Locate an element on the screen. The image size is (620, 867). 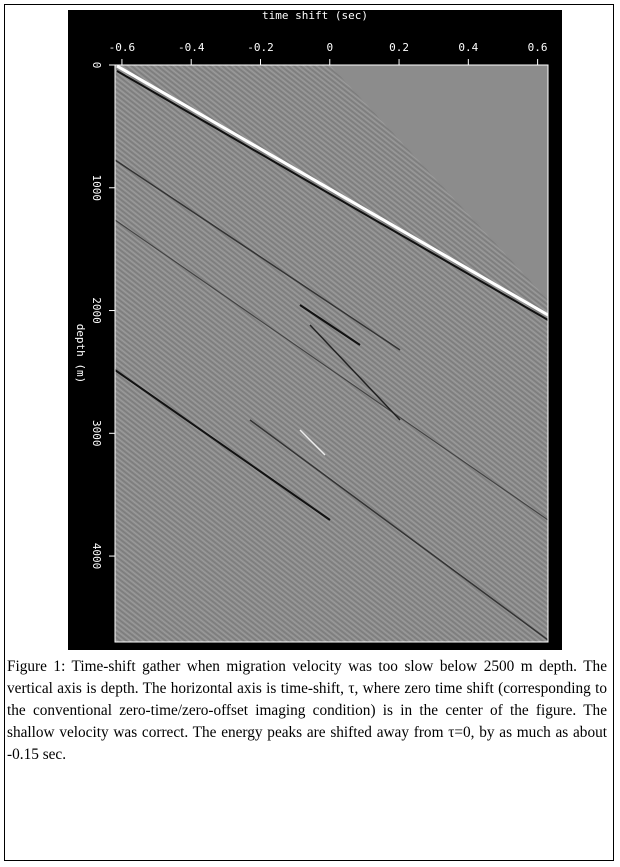
y-tick-label: 3000 is located at coordinates (96, 433).